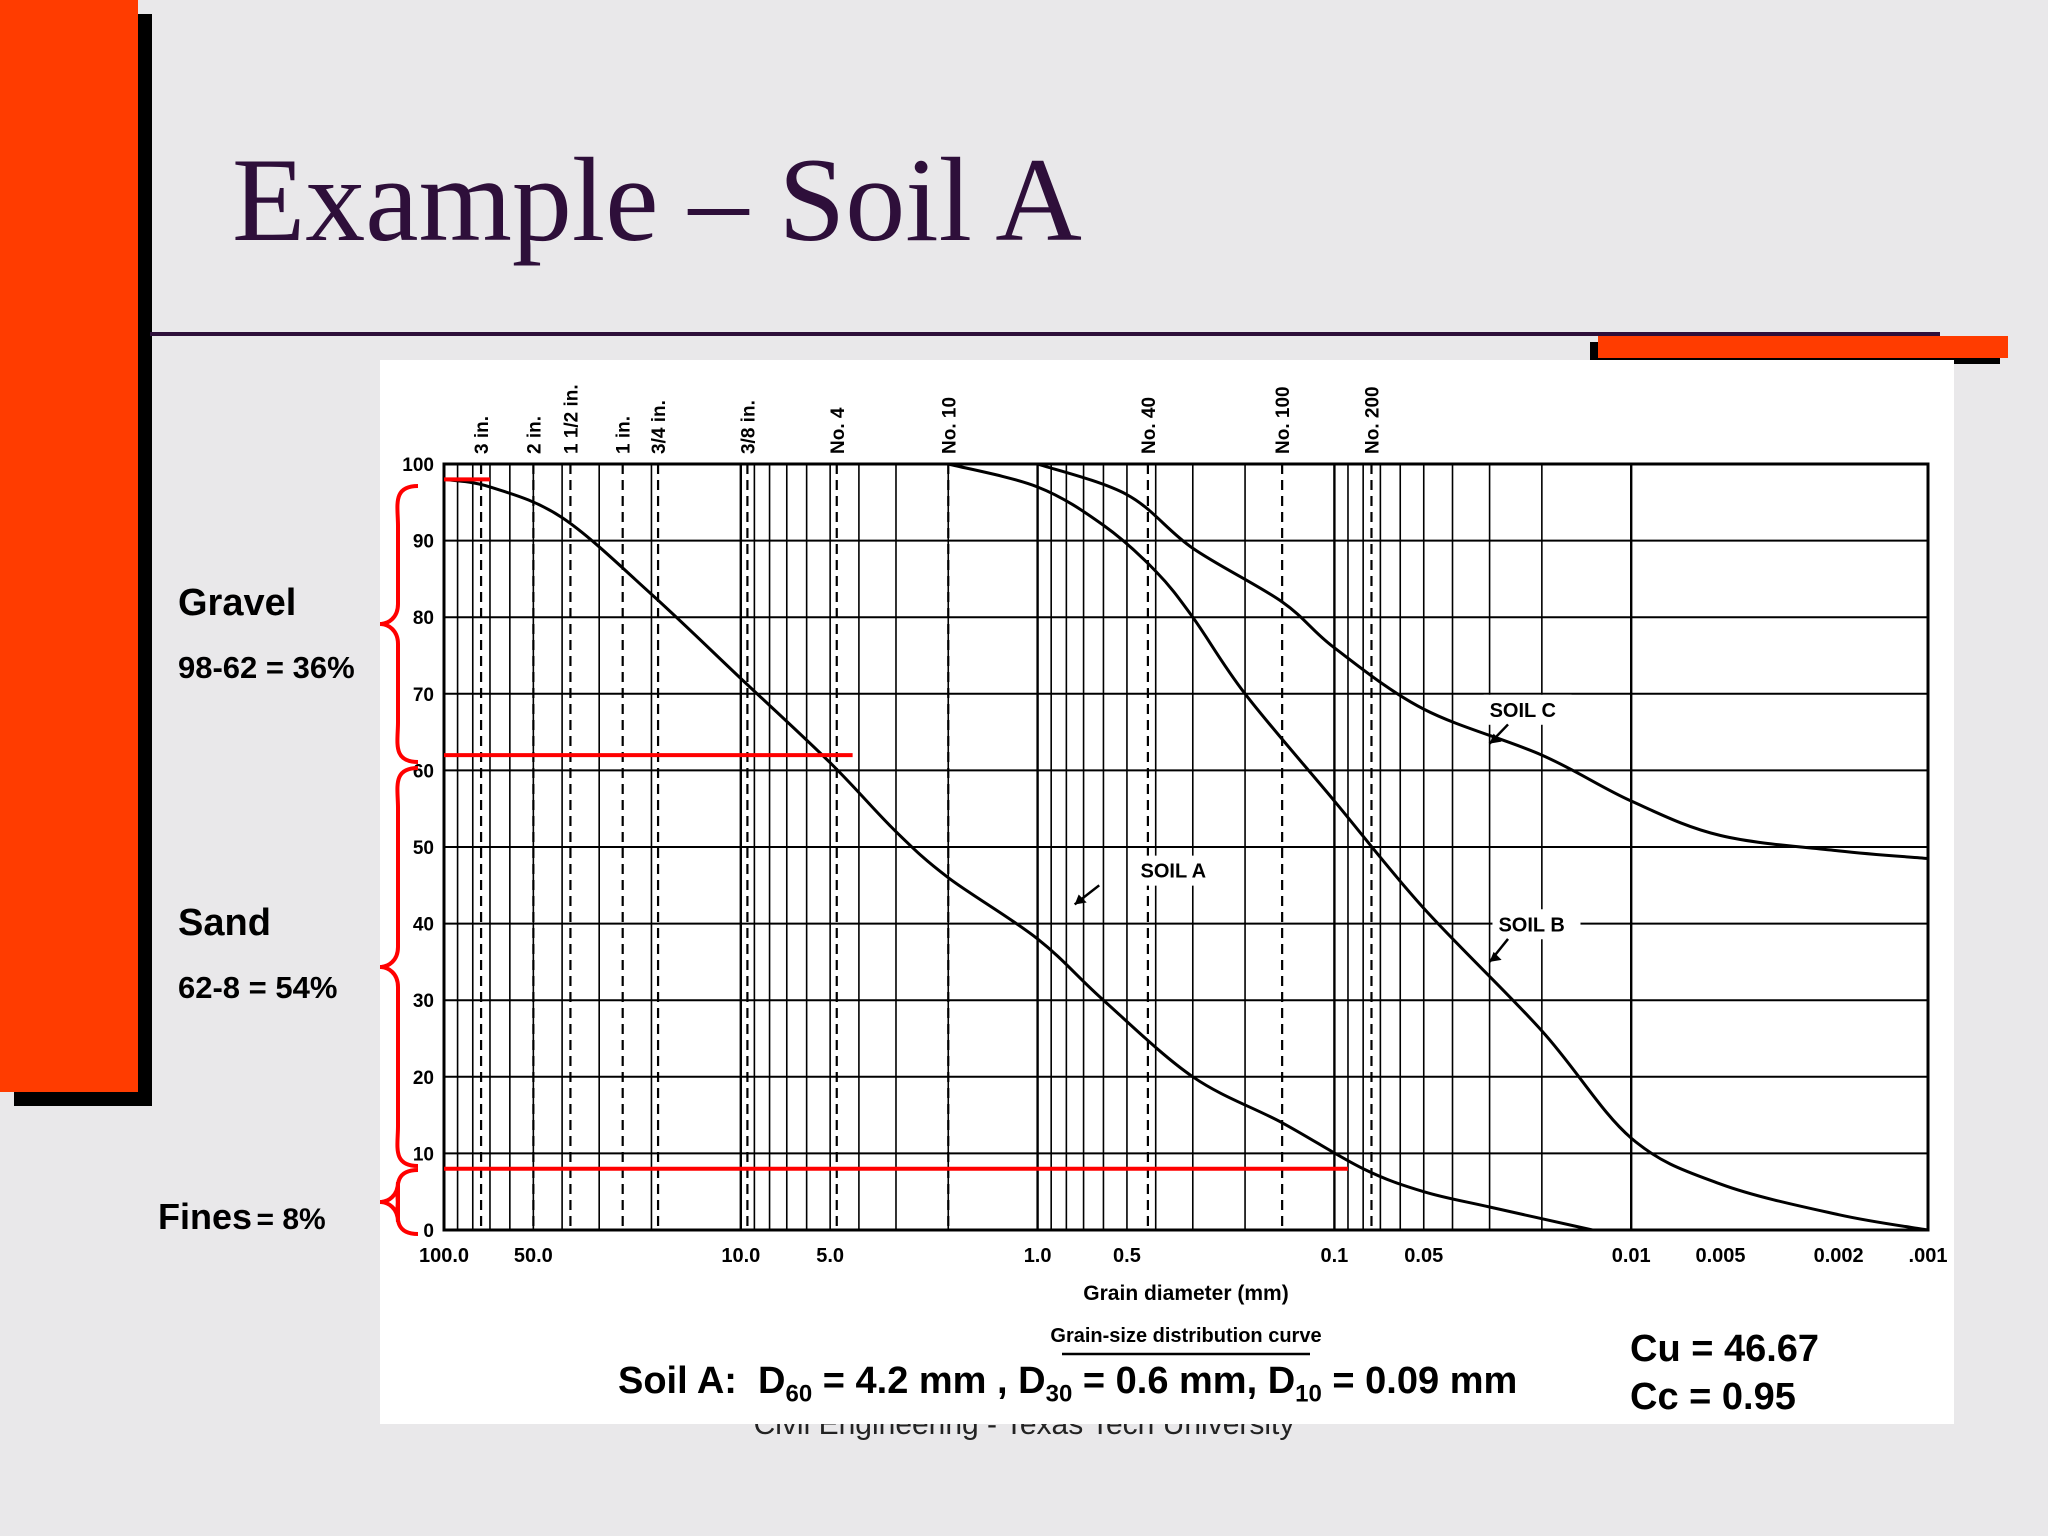 This screenshot has height=1536, width=2048. Describe the element at coordinates (1038, 1256) in the screenshot. I see `x-tick-label: 1.0` at that location.